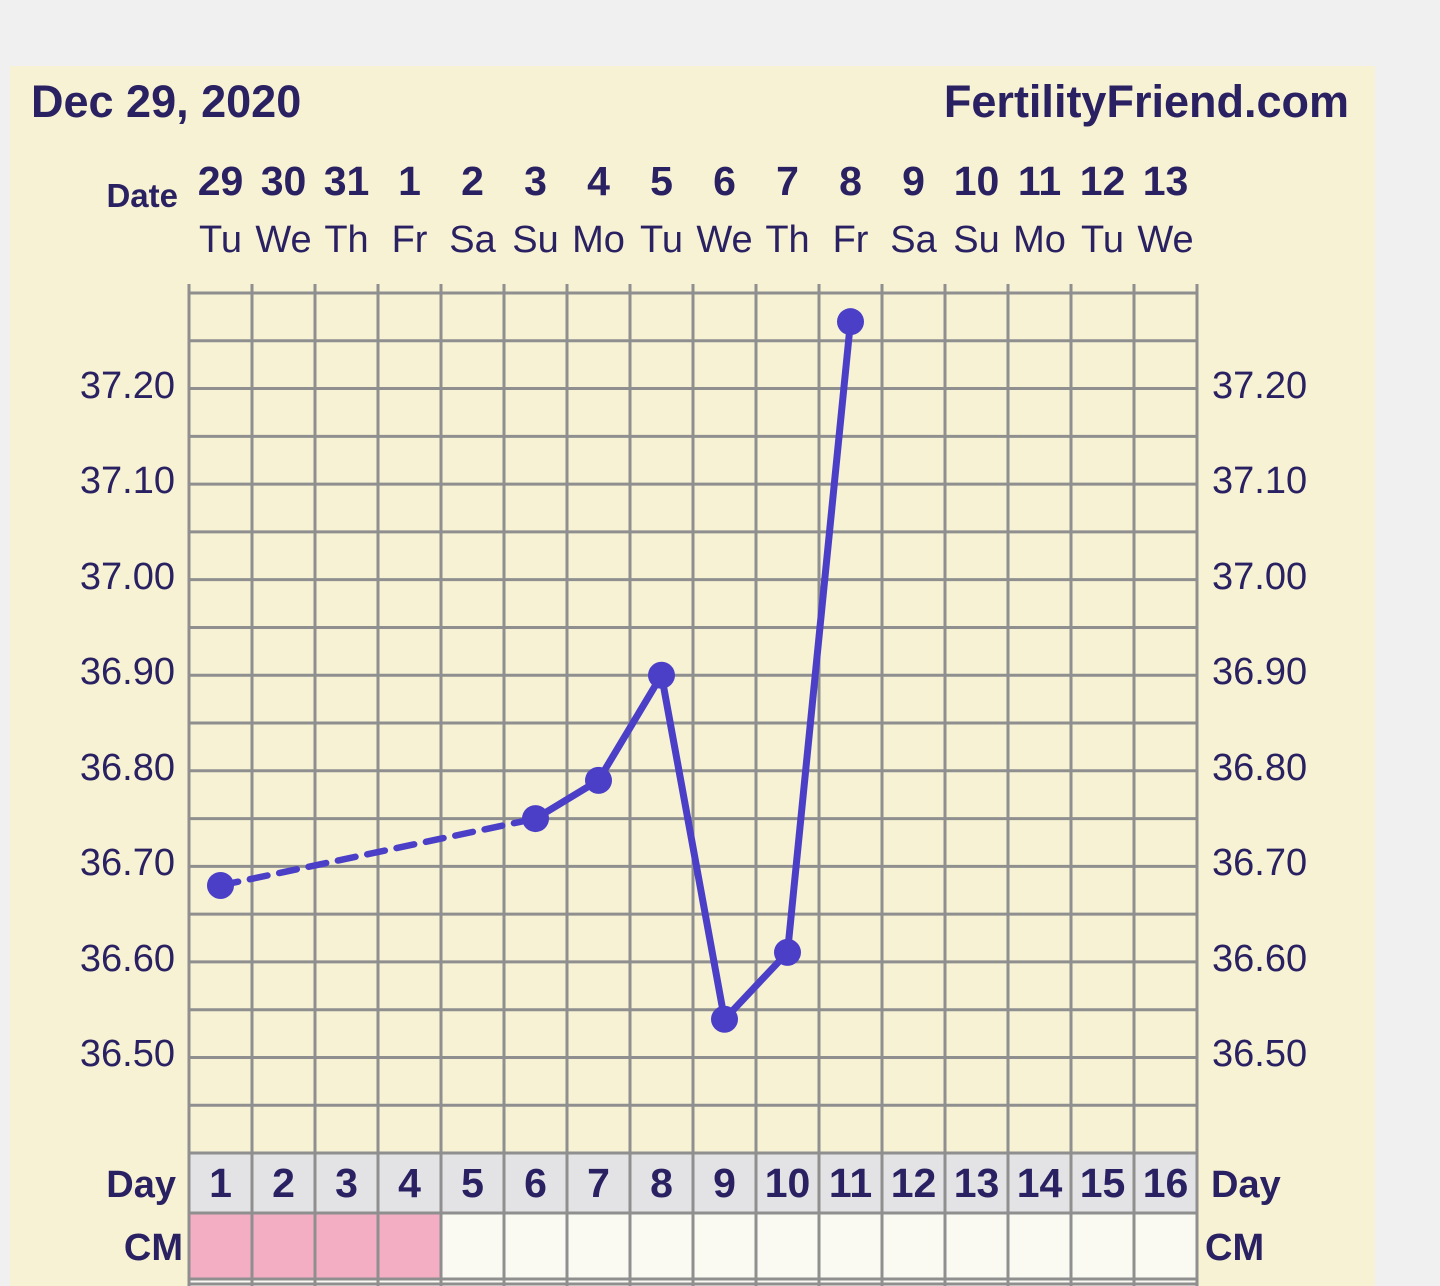 The image size is (1440, 1286). What do you see at coordinates (1260, 767) in the screenshot?
I see `temp-tick-right: 36.80` at bounding box center [1260, 767].